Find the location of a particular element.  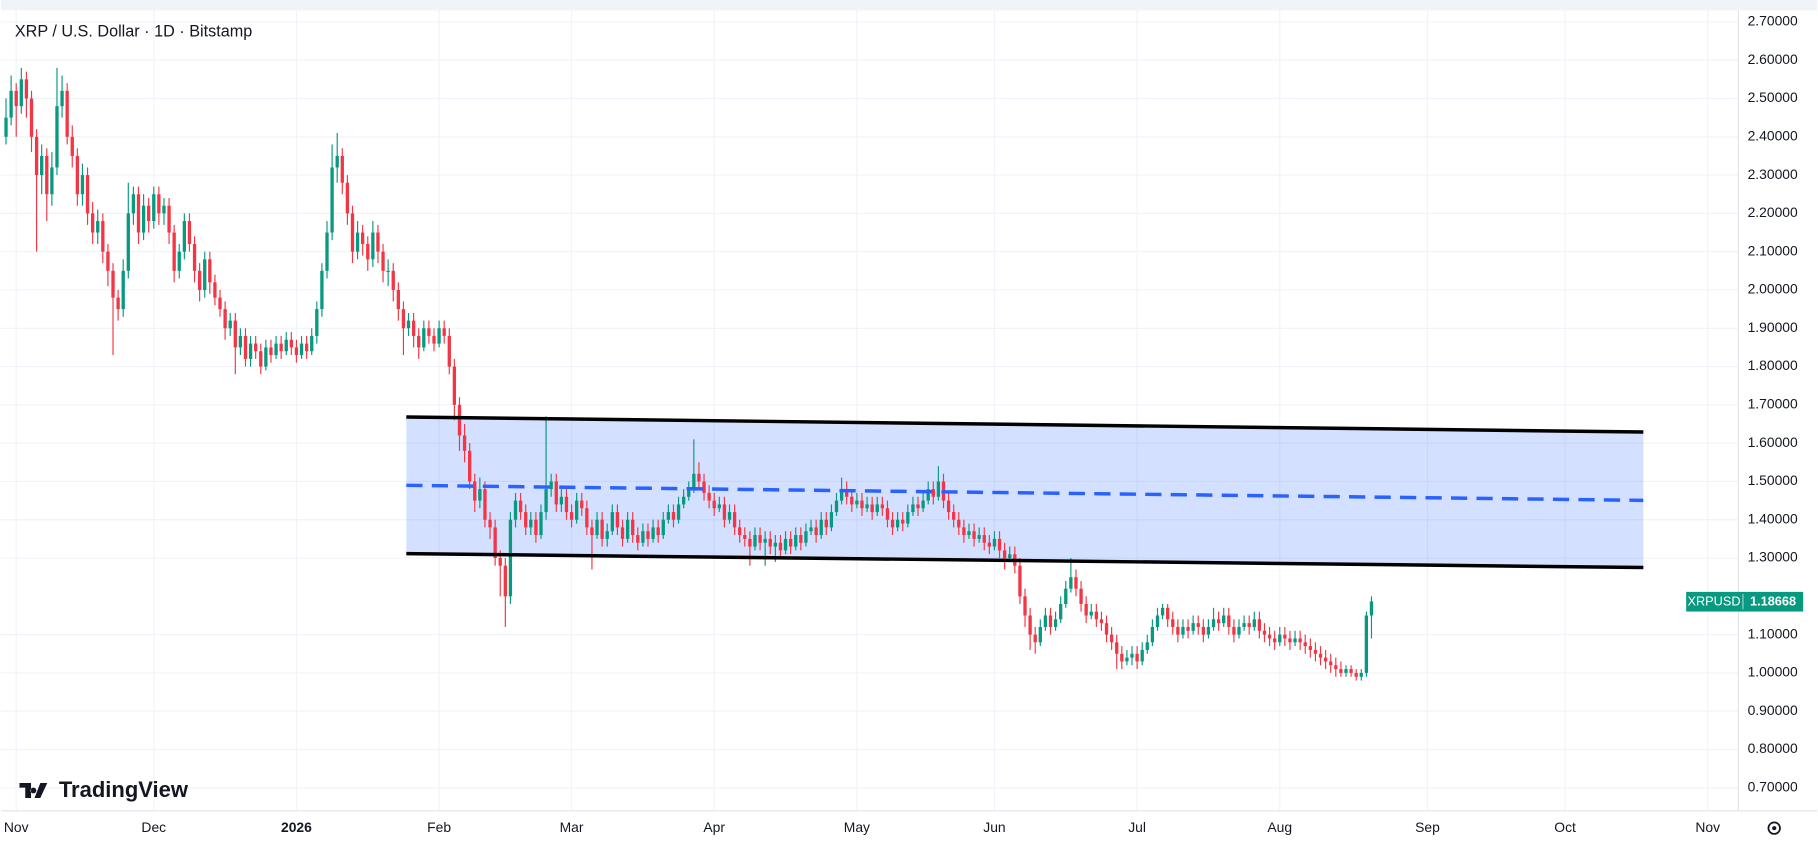

y-tick-label: 2.20000 is located at coordinates (1773, 212).